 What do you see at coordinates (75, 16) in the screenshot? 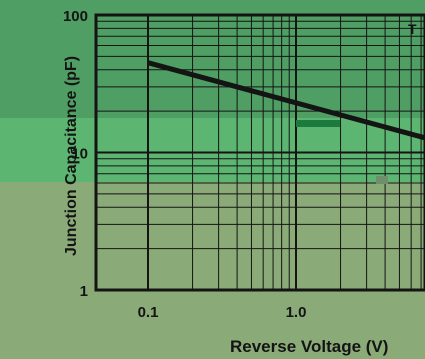
I see `y-tick-label: 100` at bounding box center [75, 16].